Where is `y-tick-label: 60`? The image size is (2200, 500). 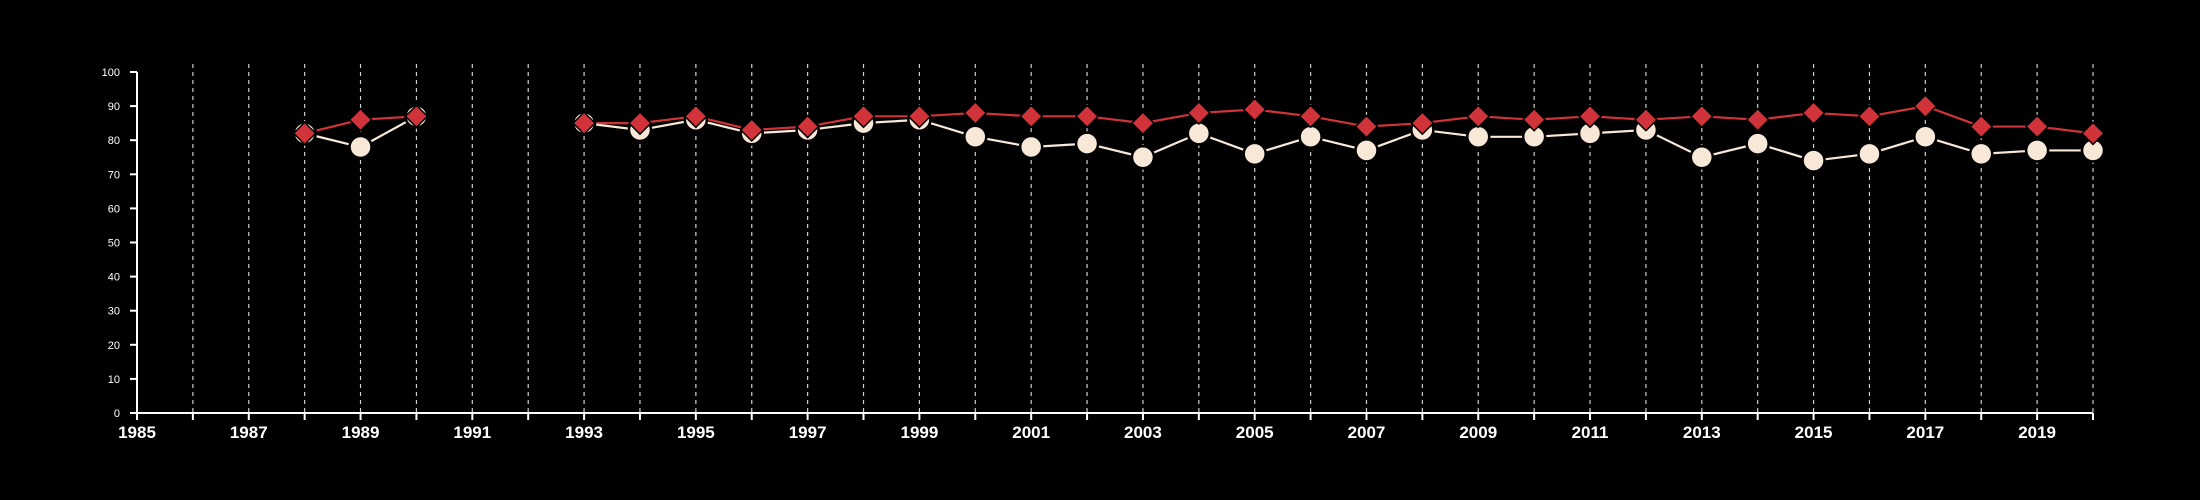 y-tick-label: 60 is located at coordinates (114, 209).